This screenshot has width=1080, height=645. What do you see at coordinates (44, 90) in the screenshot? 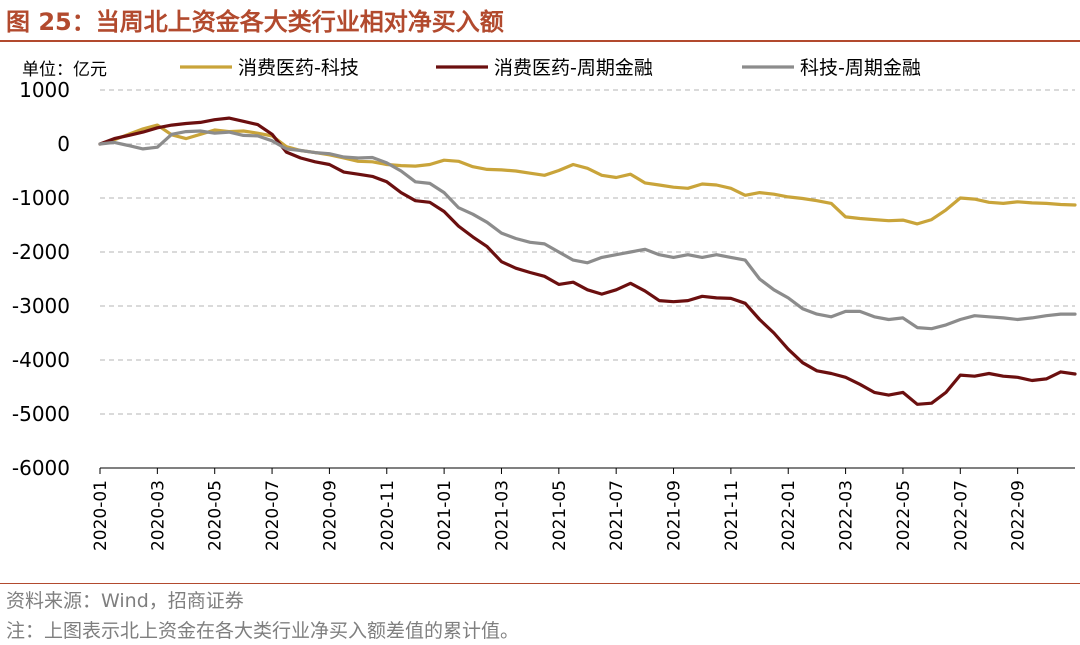
I see `y-tick-label: 1000` at bounding box center [44, 90].